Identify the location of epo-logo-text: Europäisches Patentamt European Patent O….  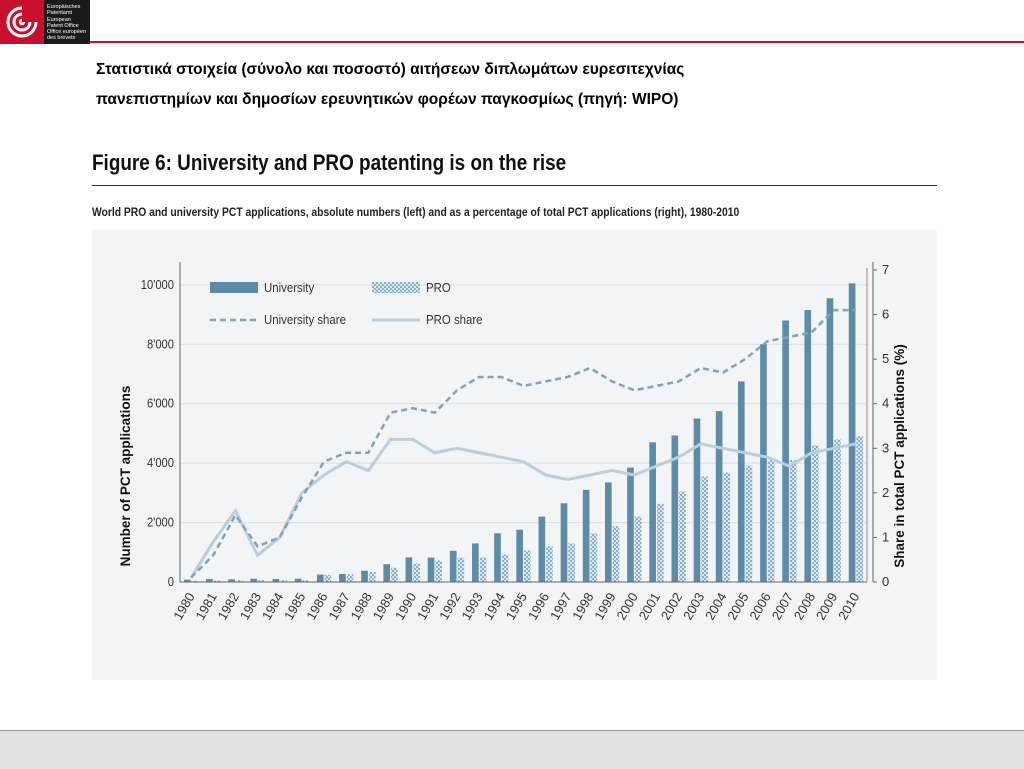
(66, 23).